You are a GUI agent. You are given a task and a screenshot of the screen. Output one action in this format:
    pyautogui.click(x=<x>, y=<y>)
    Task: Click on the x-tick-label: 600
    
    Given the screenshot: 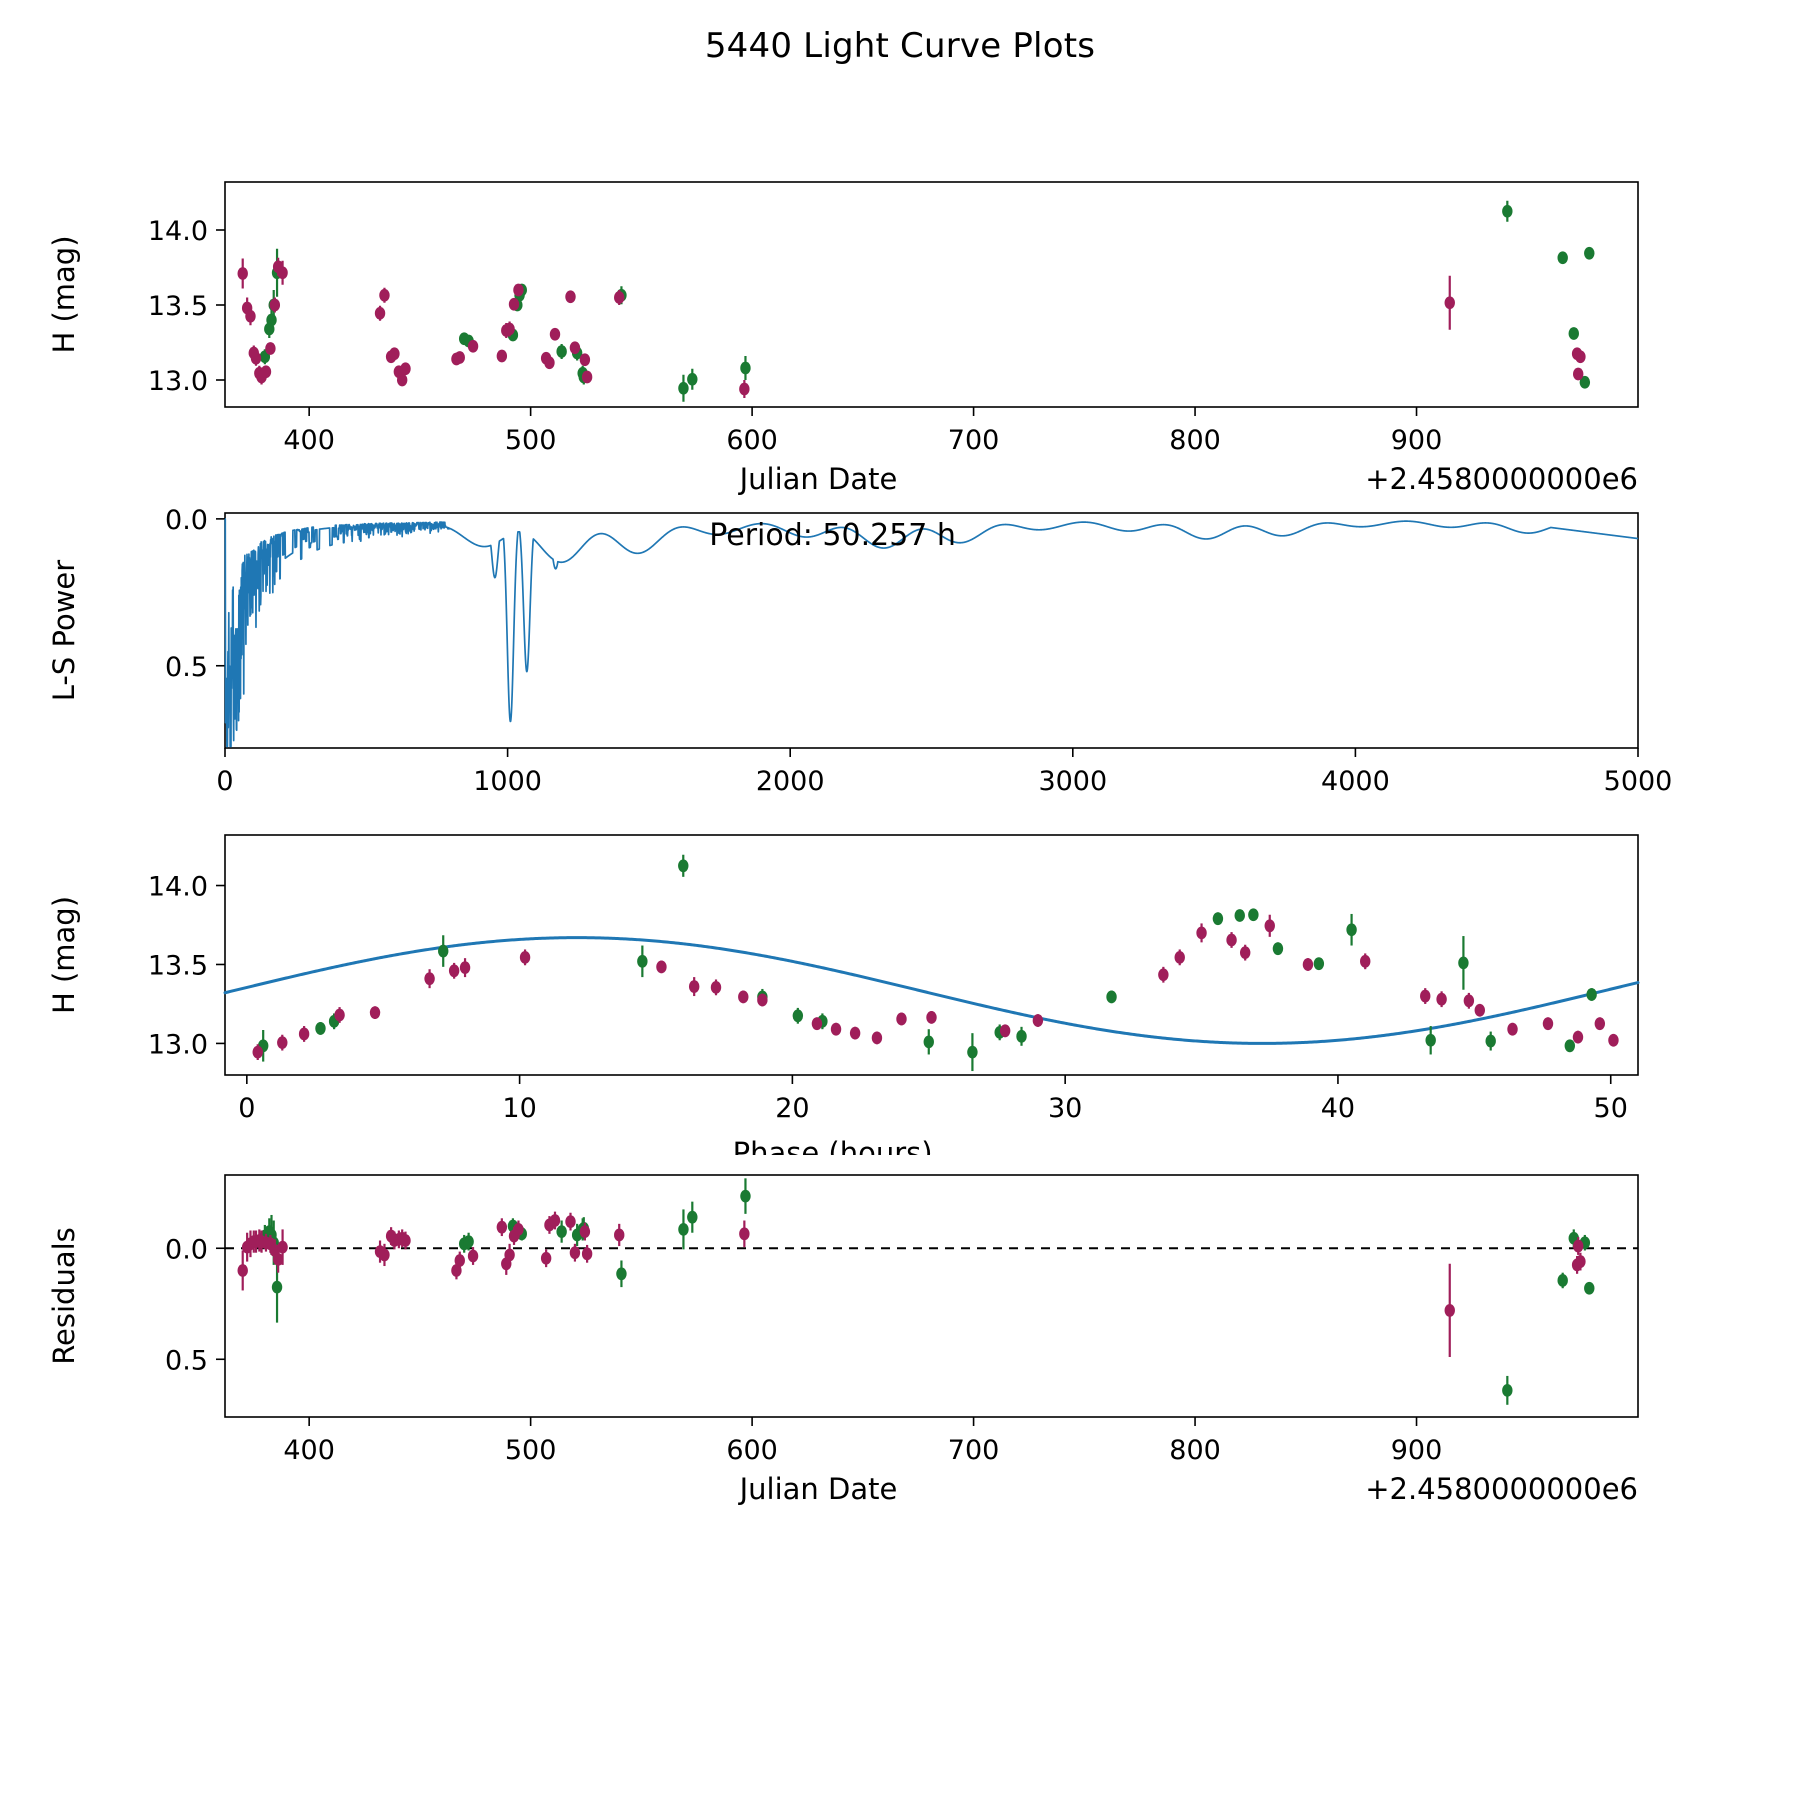 What is the action you would take?
    pyautogui.click(x=752, y=440)
    